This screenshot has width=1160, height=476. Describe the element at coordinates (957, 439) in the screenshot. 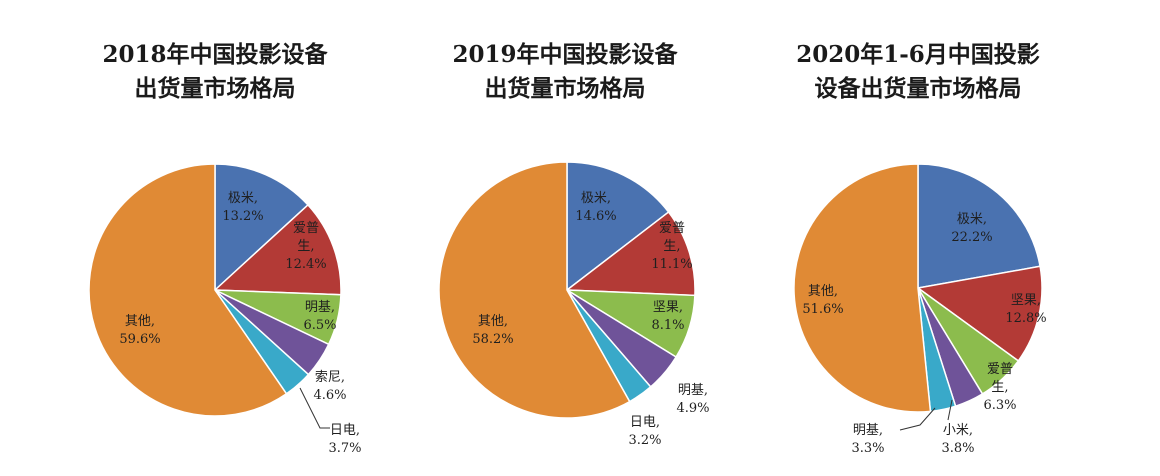

I see `slice-label: 小米, 3.8%` at that location.